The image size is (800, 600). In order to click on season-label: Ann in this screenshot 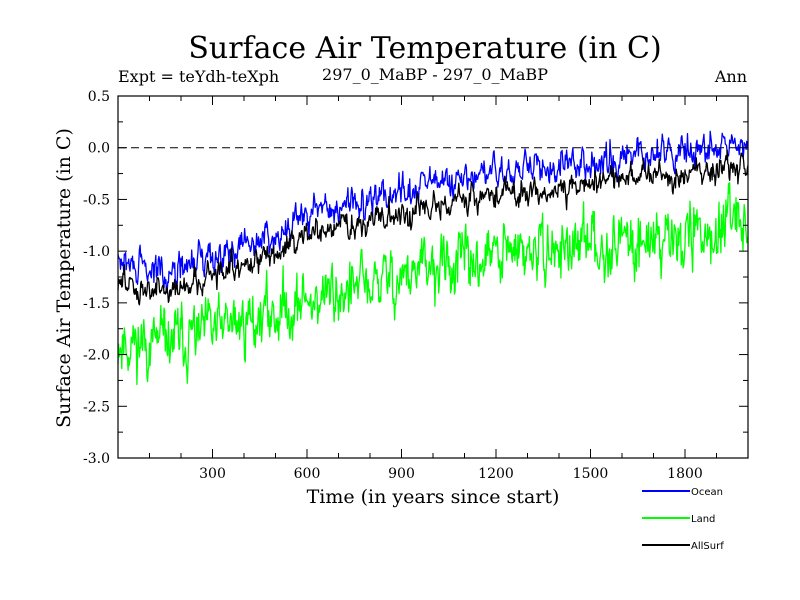, I will do `click(730, 76)`.